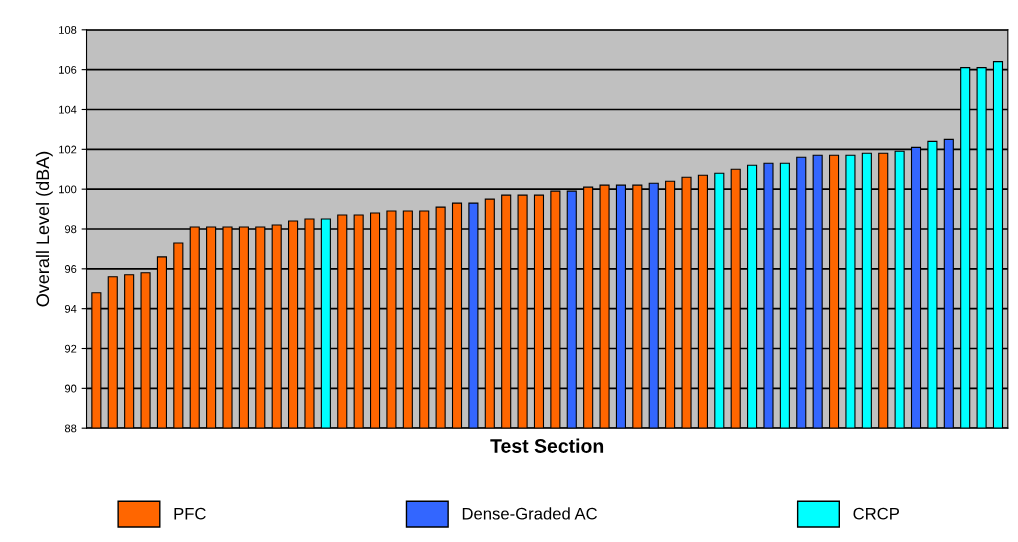  I want to click on y-tick-label: 108, so click(68, 30).